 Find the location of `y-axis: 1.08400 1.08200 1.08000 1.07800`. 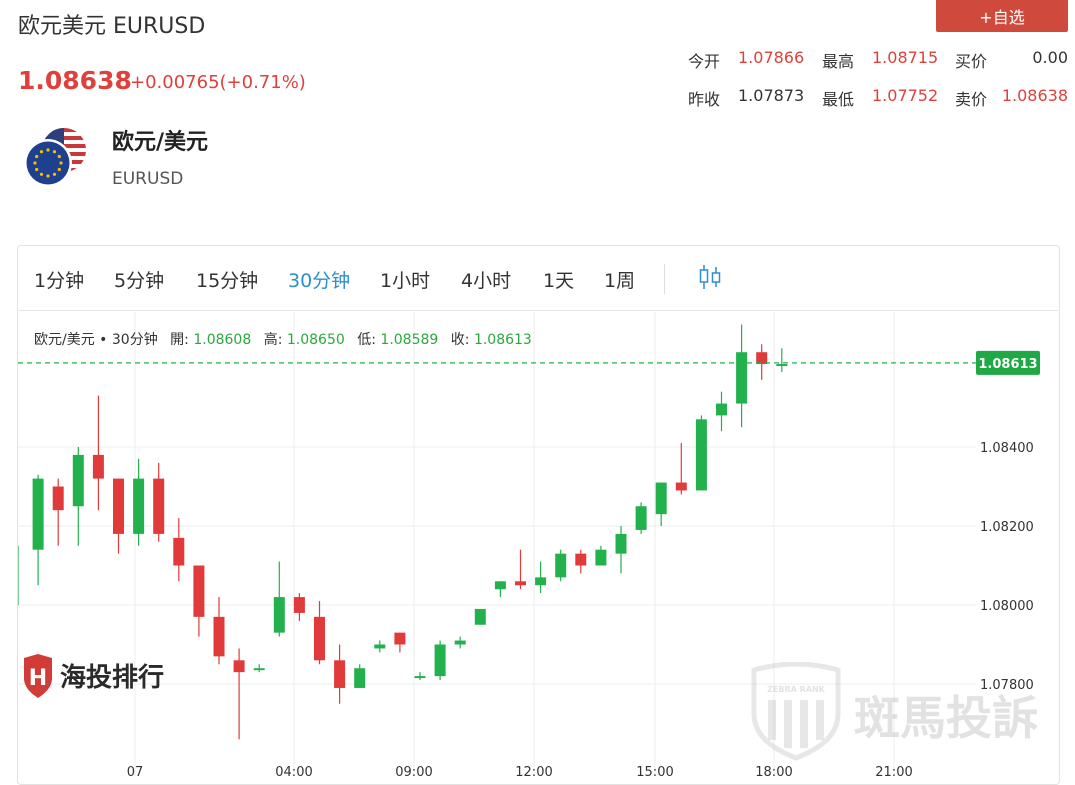

y-axis: 1.08400 1.08200 1.08000 1.07800 is located at coordinates (1007, 567).